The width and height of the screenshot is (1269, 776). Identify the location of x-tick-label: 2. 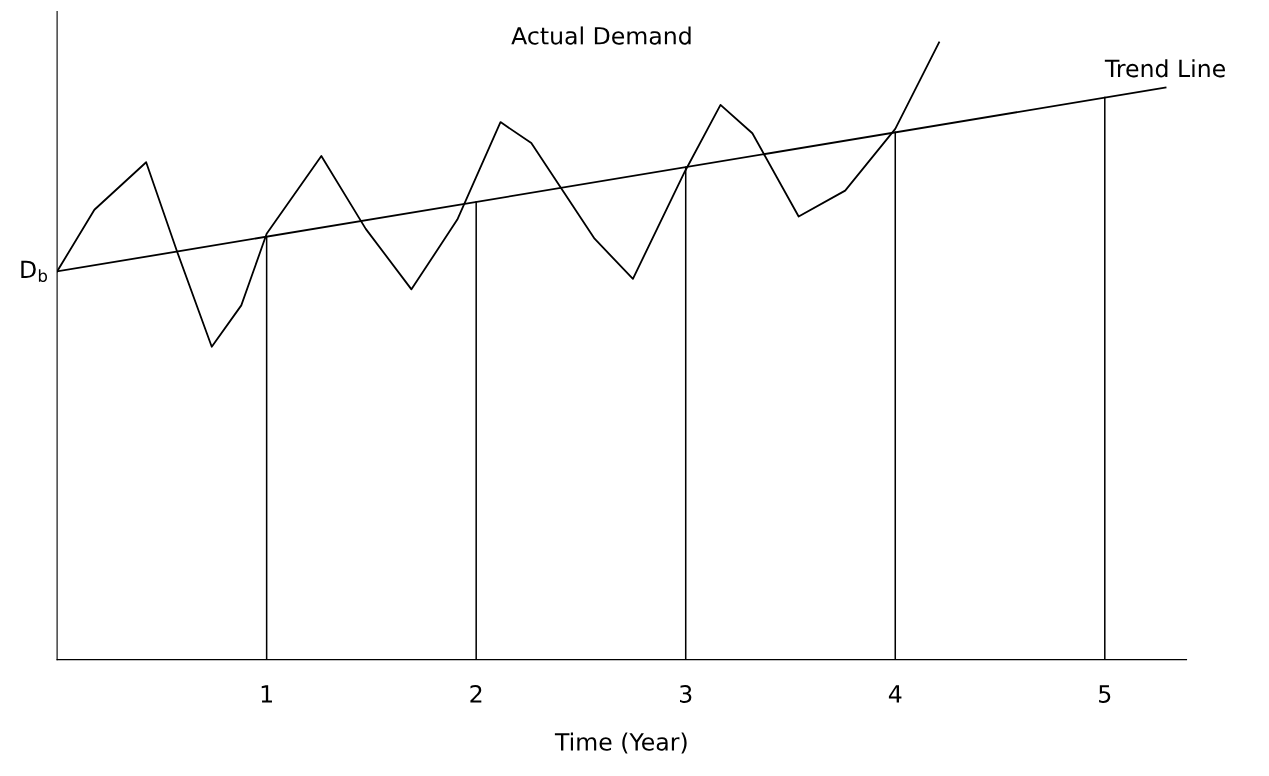
(476, 694).